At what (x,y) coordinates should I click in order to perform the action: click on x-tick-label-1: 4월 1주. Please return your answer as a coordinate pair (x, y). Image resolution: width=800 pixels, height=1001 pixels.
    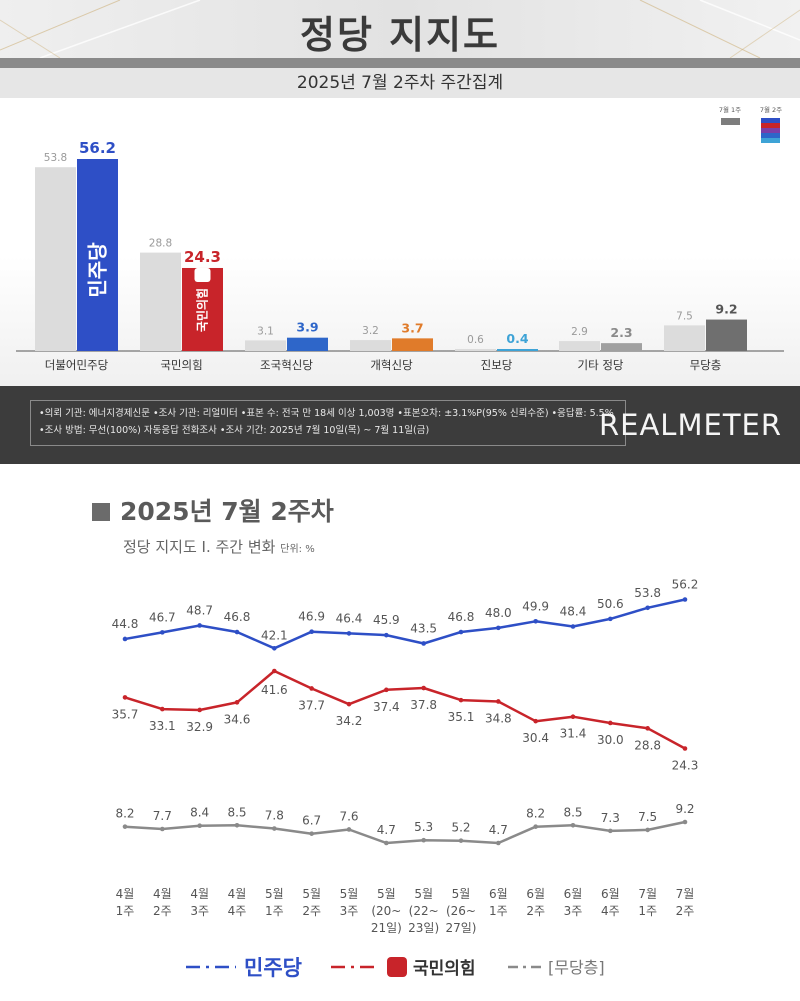
    Looking at the image, I should click on (125, 902).